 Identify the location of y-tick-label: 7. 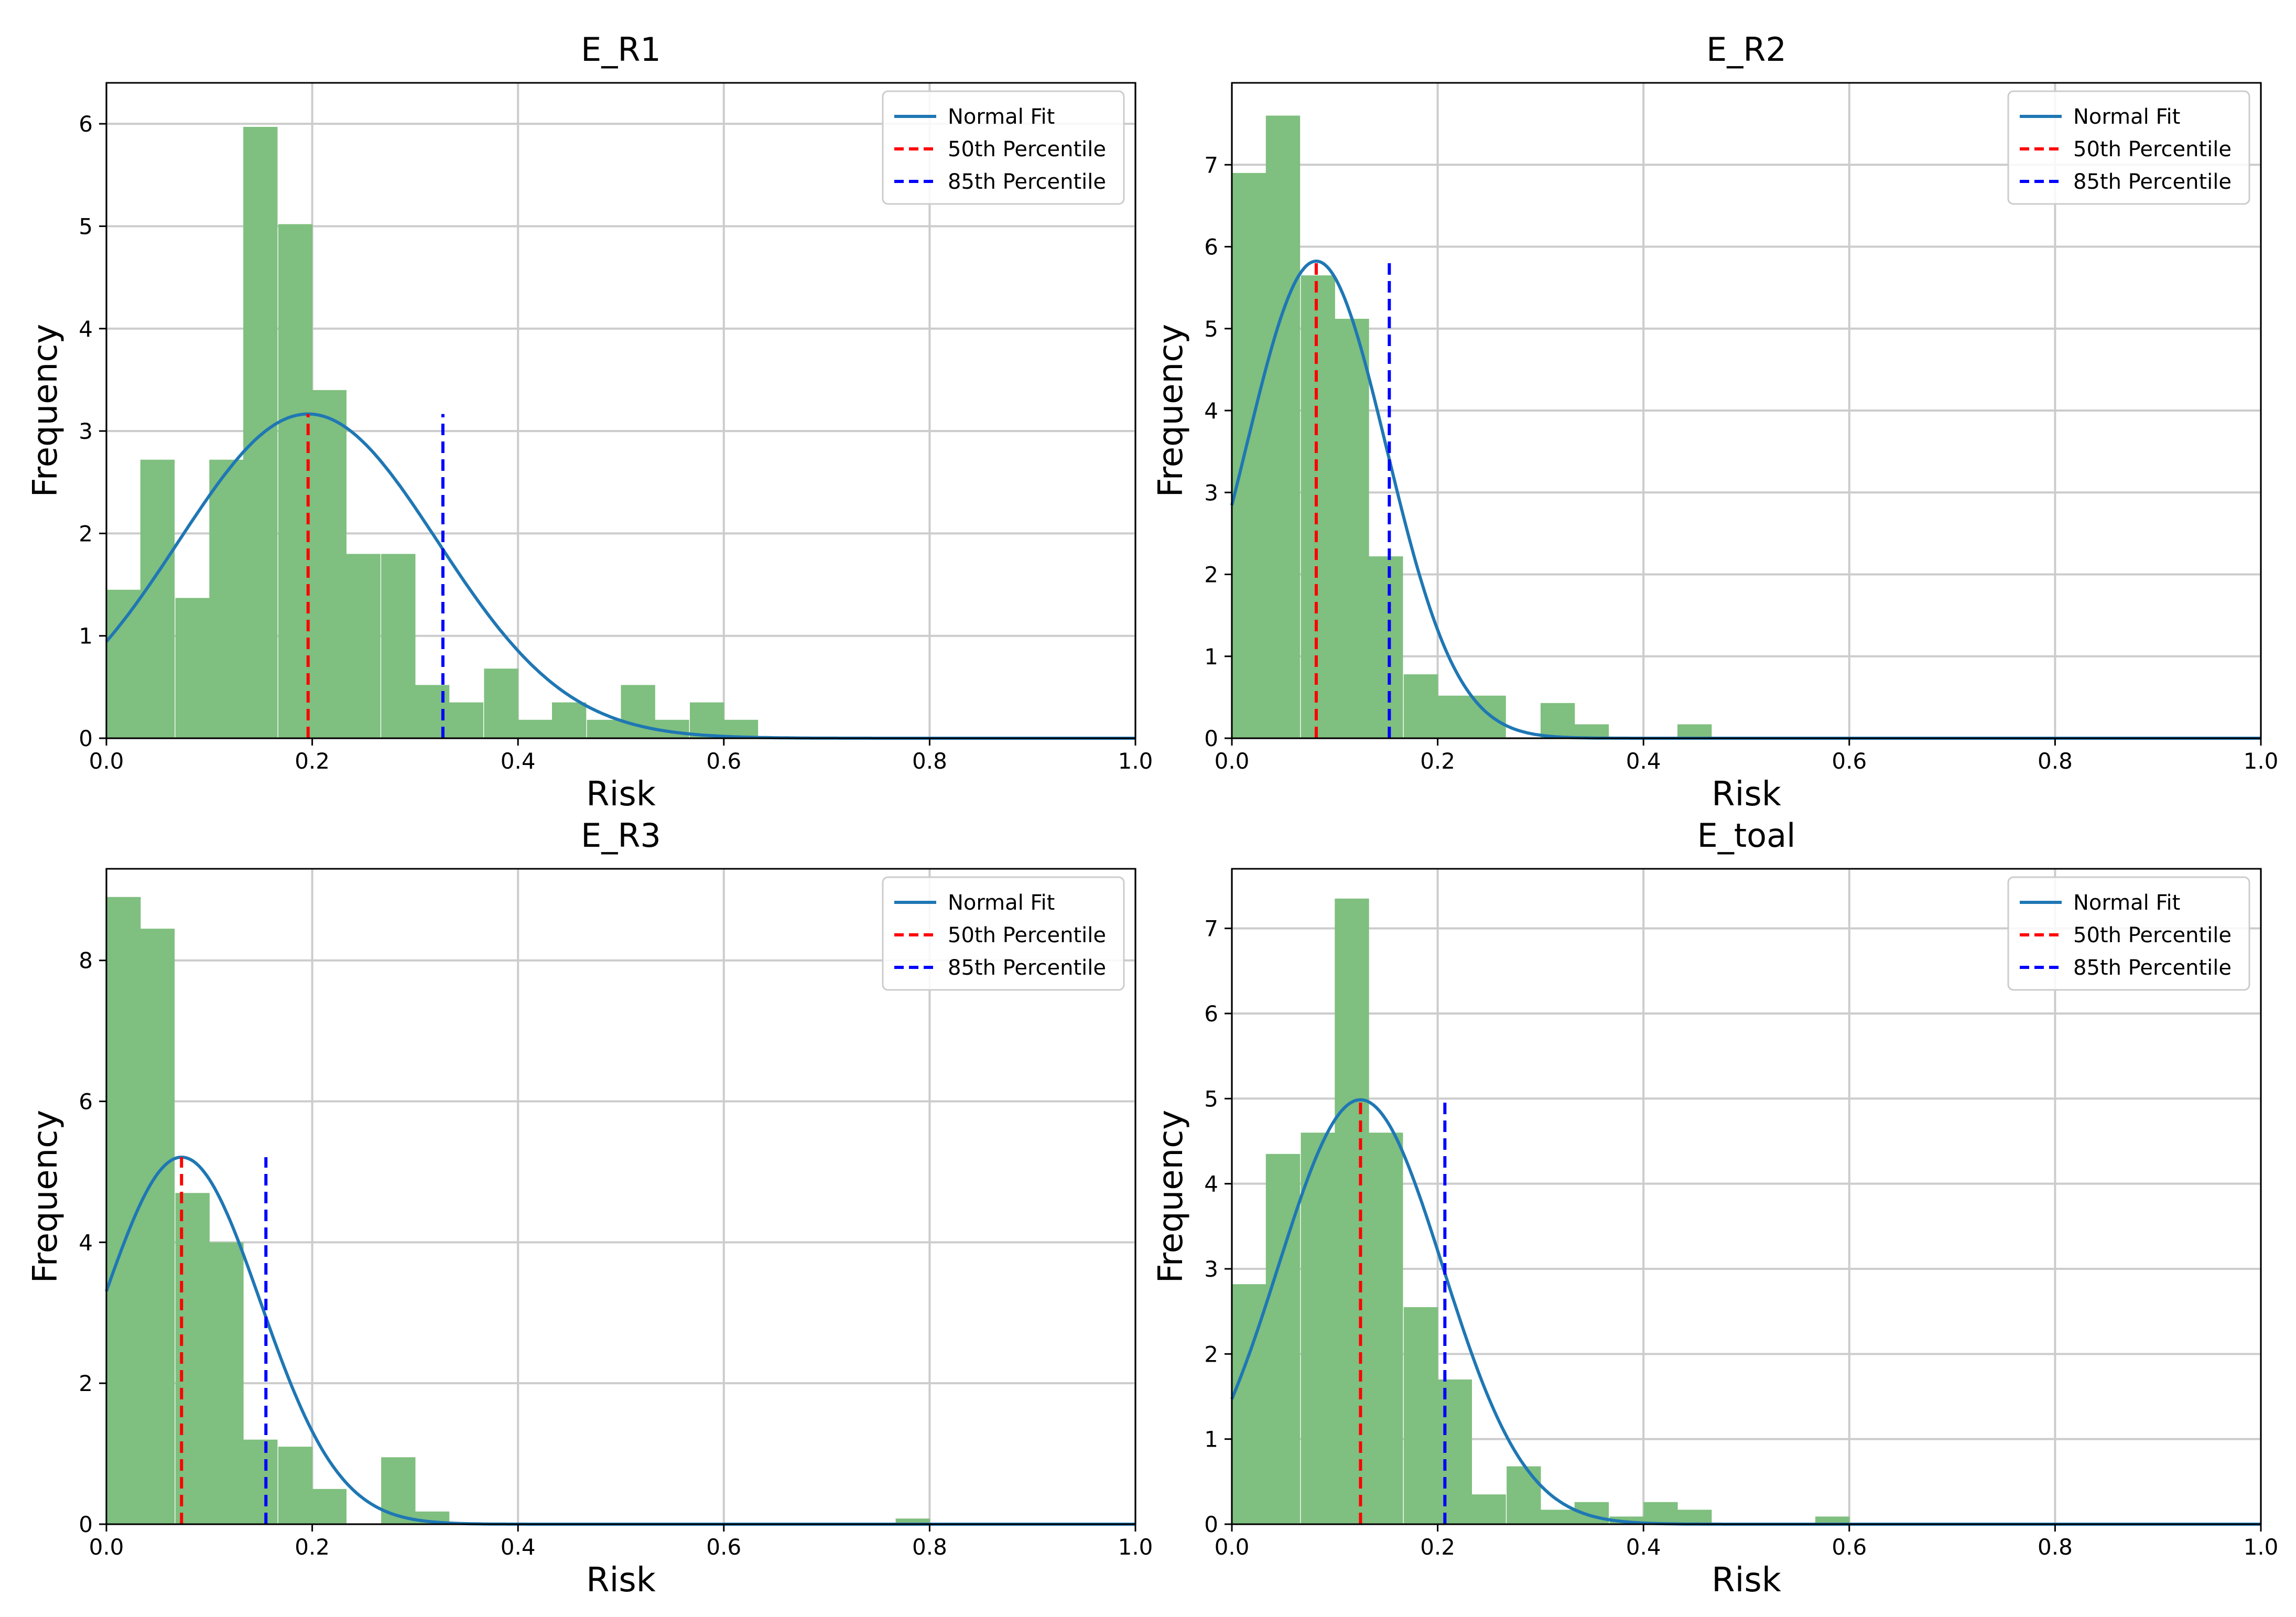
(1211, 929).